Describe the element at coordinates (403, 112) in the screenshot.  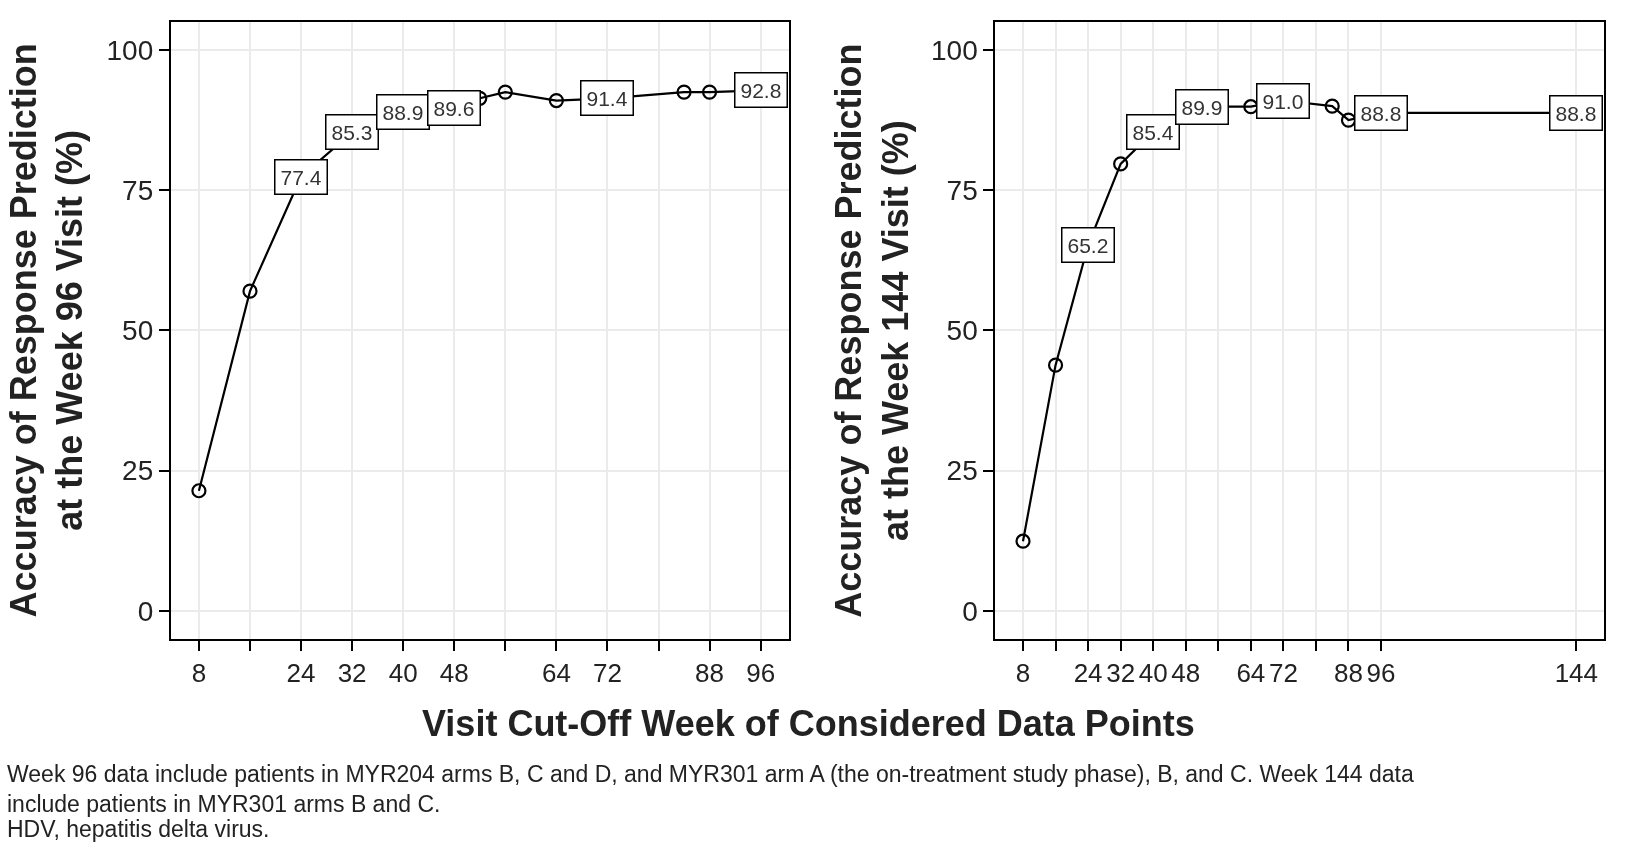
I see `data-label: 88.9` at that location.